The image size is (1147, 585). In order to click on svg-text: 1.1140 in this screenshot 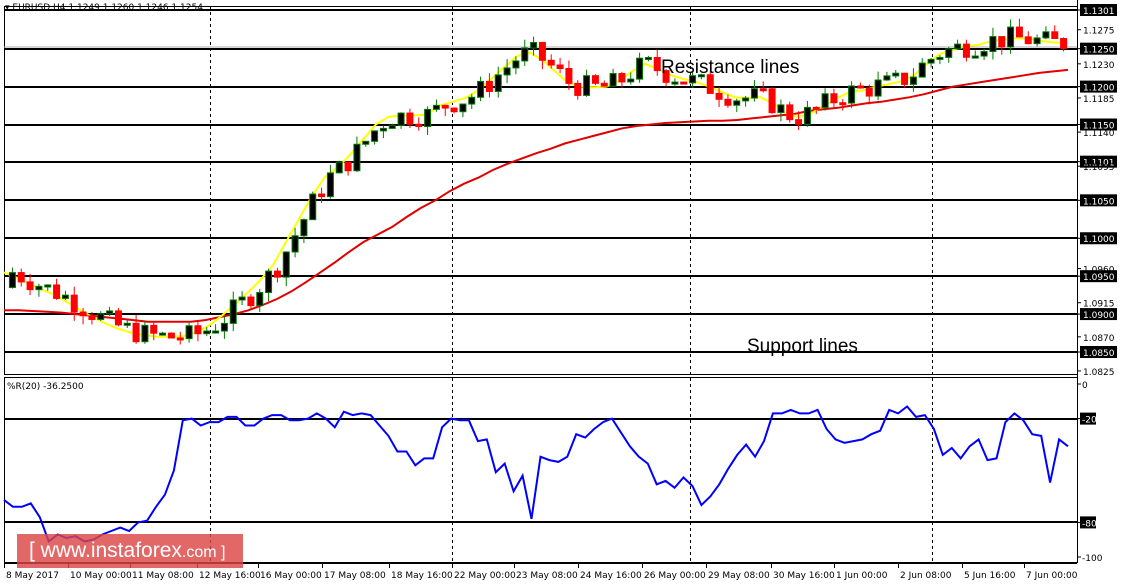, I will do `click(1099, 134)`.